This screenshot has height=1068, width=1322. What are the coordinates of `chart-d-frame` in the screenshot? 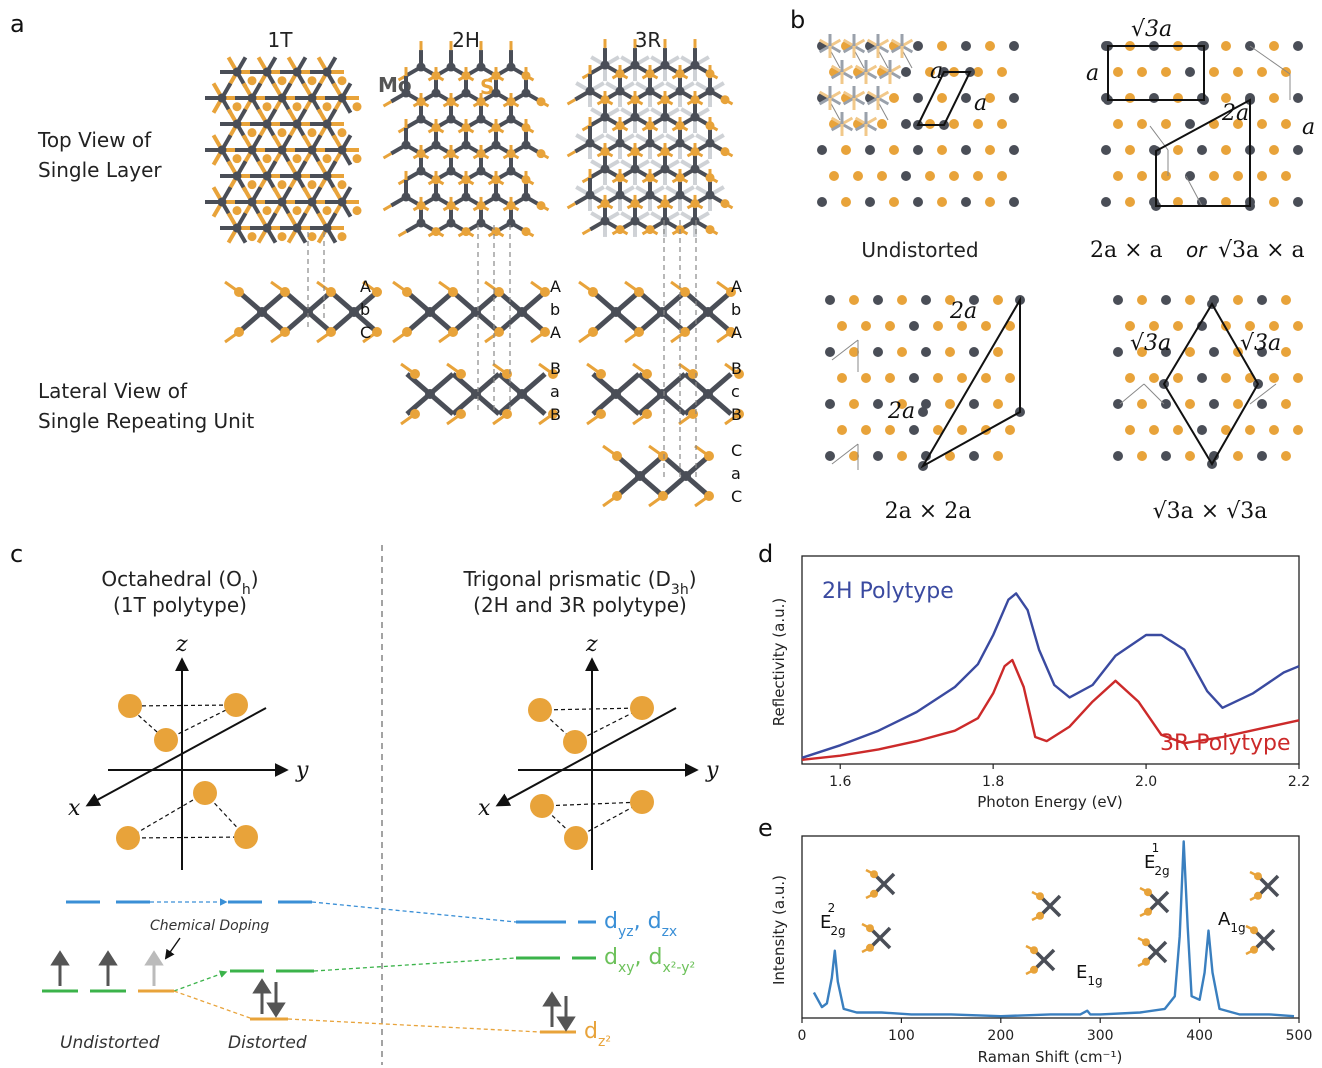 It's located at (1050, 660).